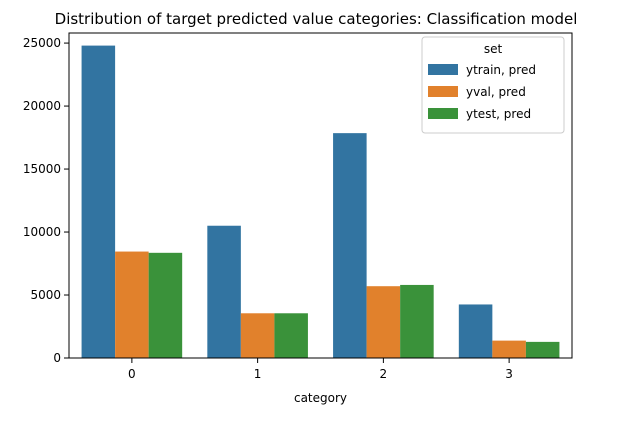  What do you see at coordinates (42, 232) in the screenshot?
I see `y-tick-label: 10000` at bounding box center [42, 232].